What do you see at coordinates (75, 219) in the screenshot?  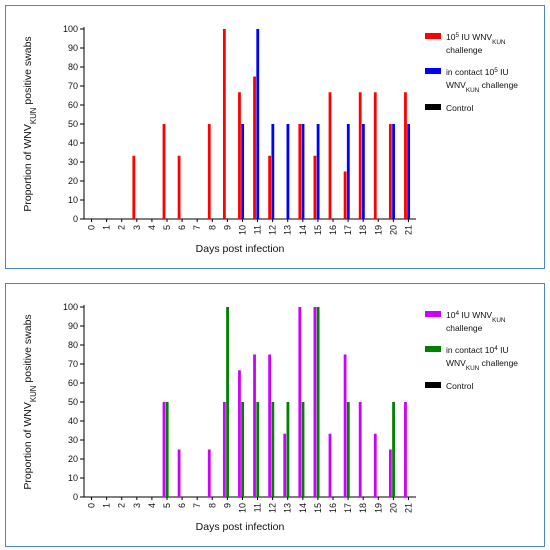 I see `y-tick-label: 0` at bounding box center [75, 219].